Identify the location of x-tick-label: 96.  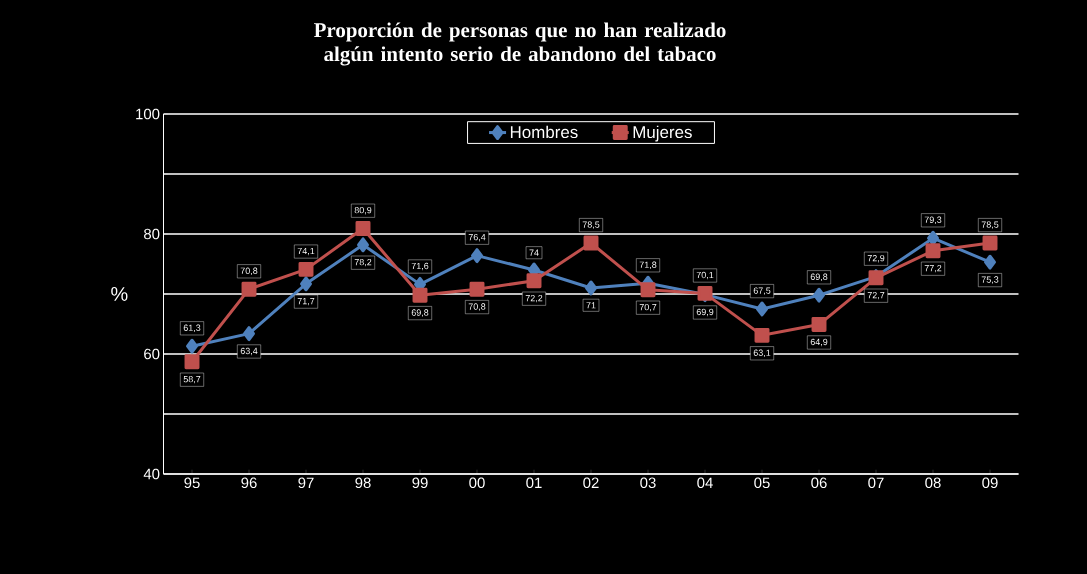
(249, 483).